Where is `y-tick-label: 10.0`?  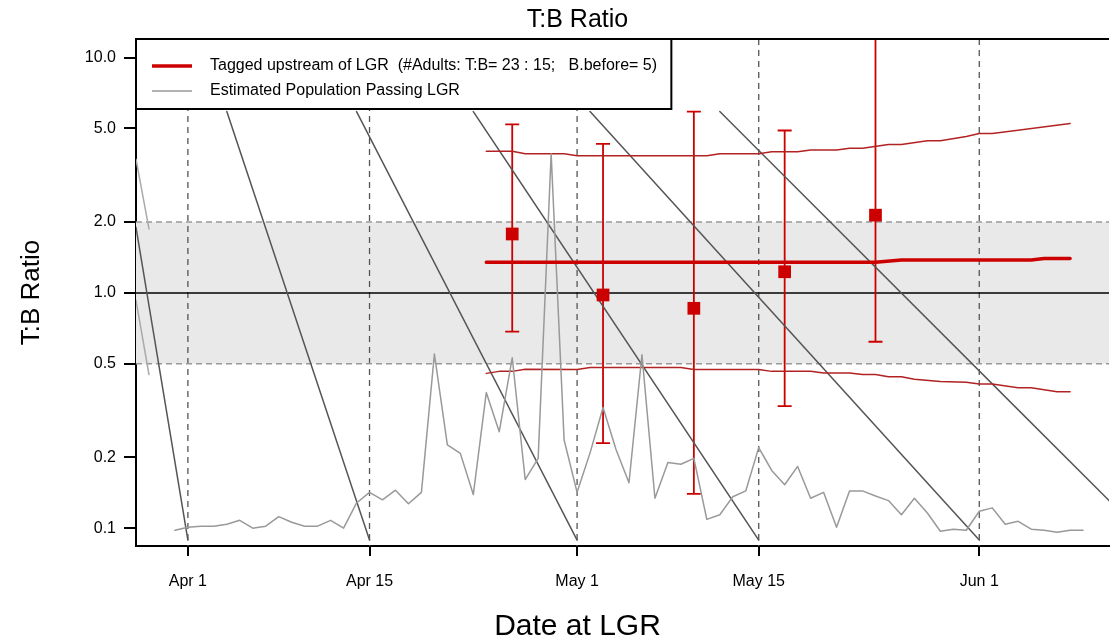
y-tick-label: 10.0 is located at coordinates (100, 57).